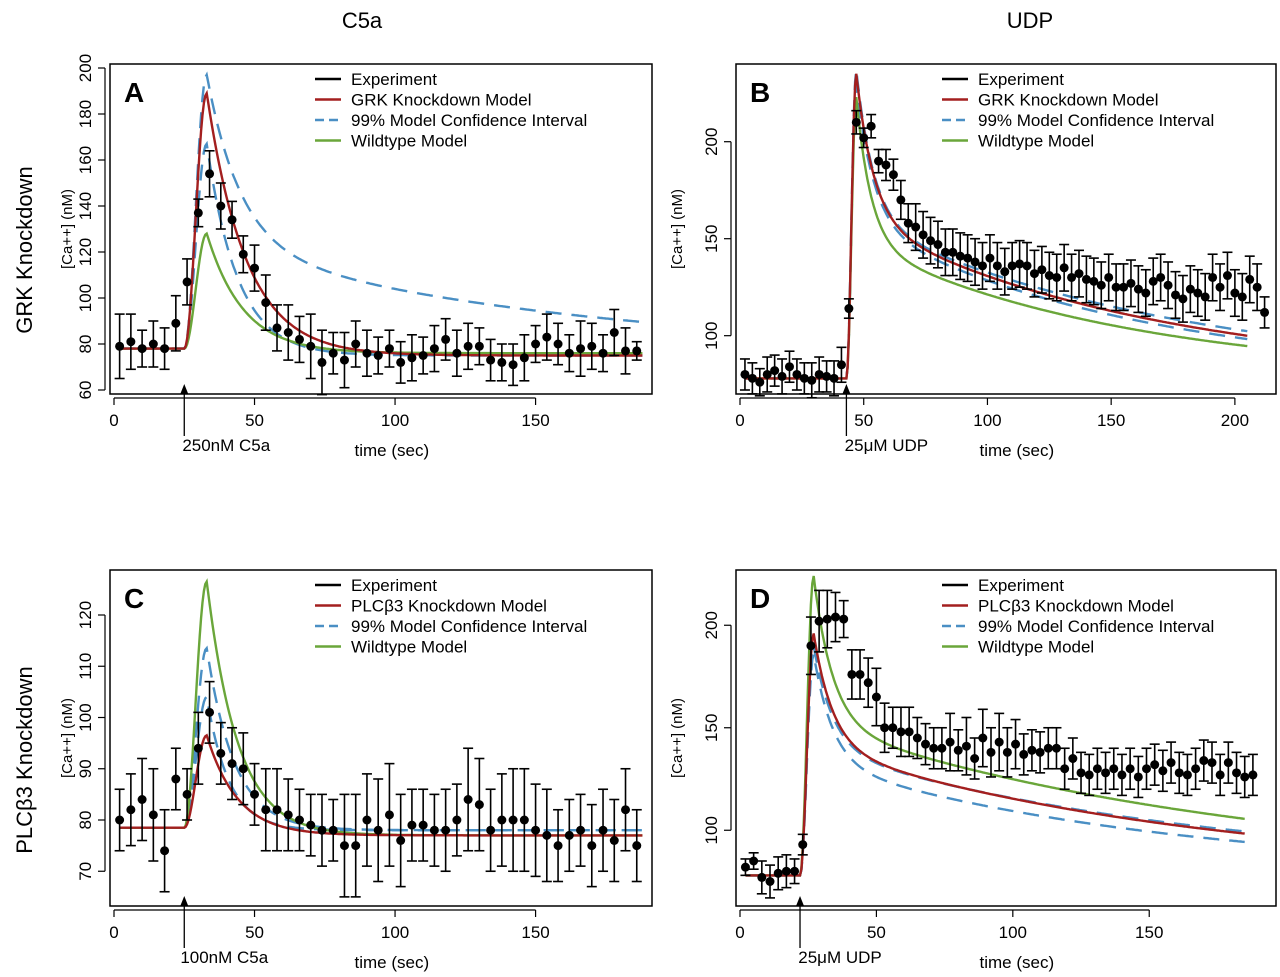 Image resolution: width=1280 pixels, height=977 pixels. Describe the element at coordinates (24, 250) in the screenshot. I see `row-title-grk: GRK Knockdown` at that location.